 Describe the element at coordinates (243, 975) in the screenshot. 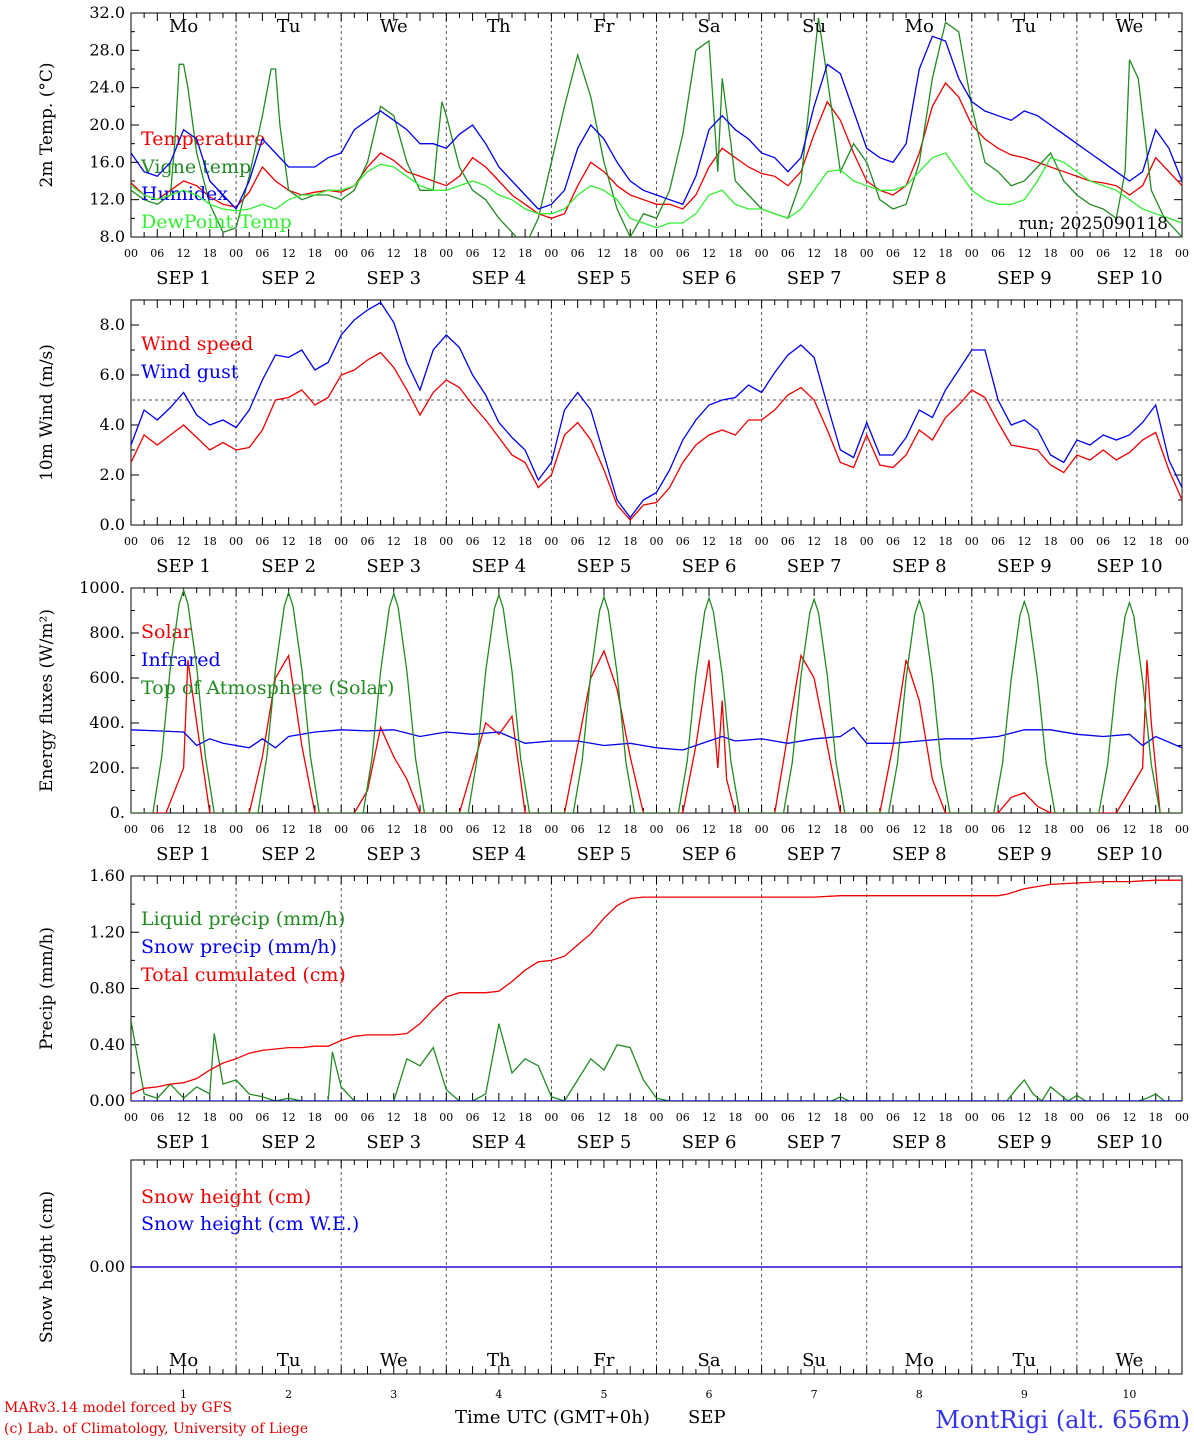

I see `legend-total-cumulated-cm-: Total cumulated (cm)` at that location.